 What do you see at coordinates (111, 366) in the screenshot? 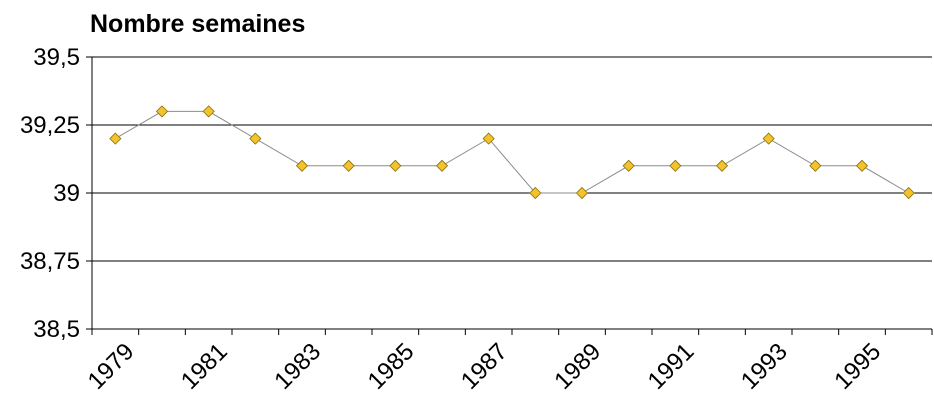
I see `x-tick-label-0: 1979` at bounding box center [111, 366].